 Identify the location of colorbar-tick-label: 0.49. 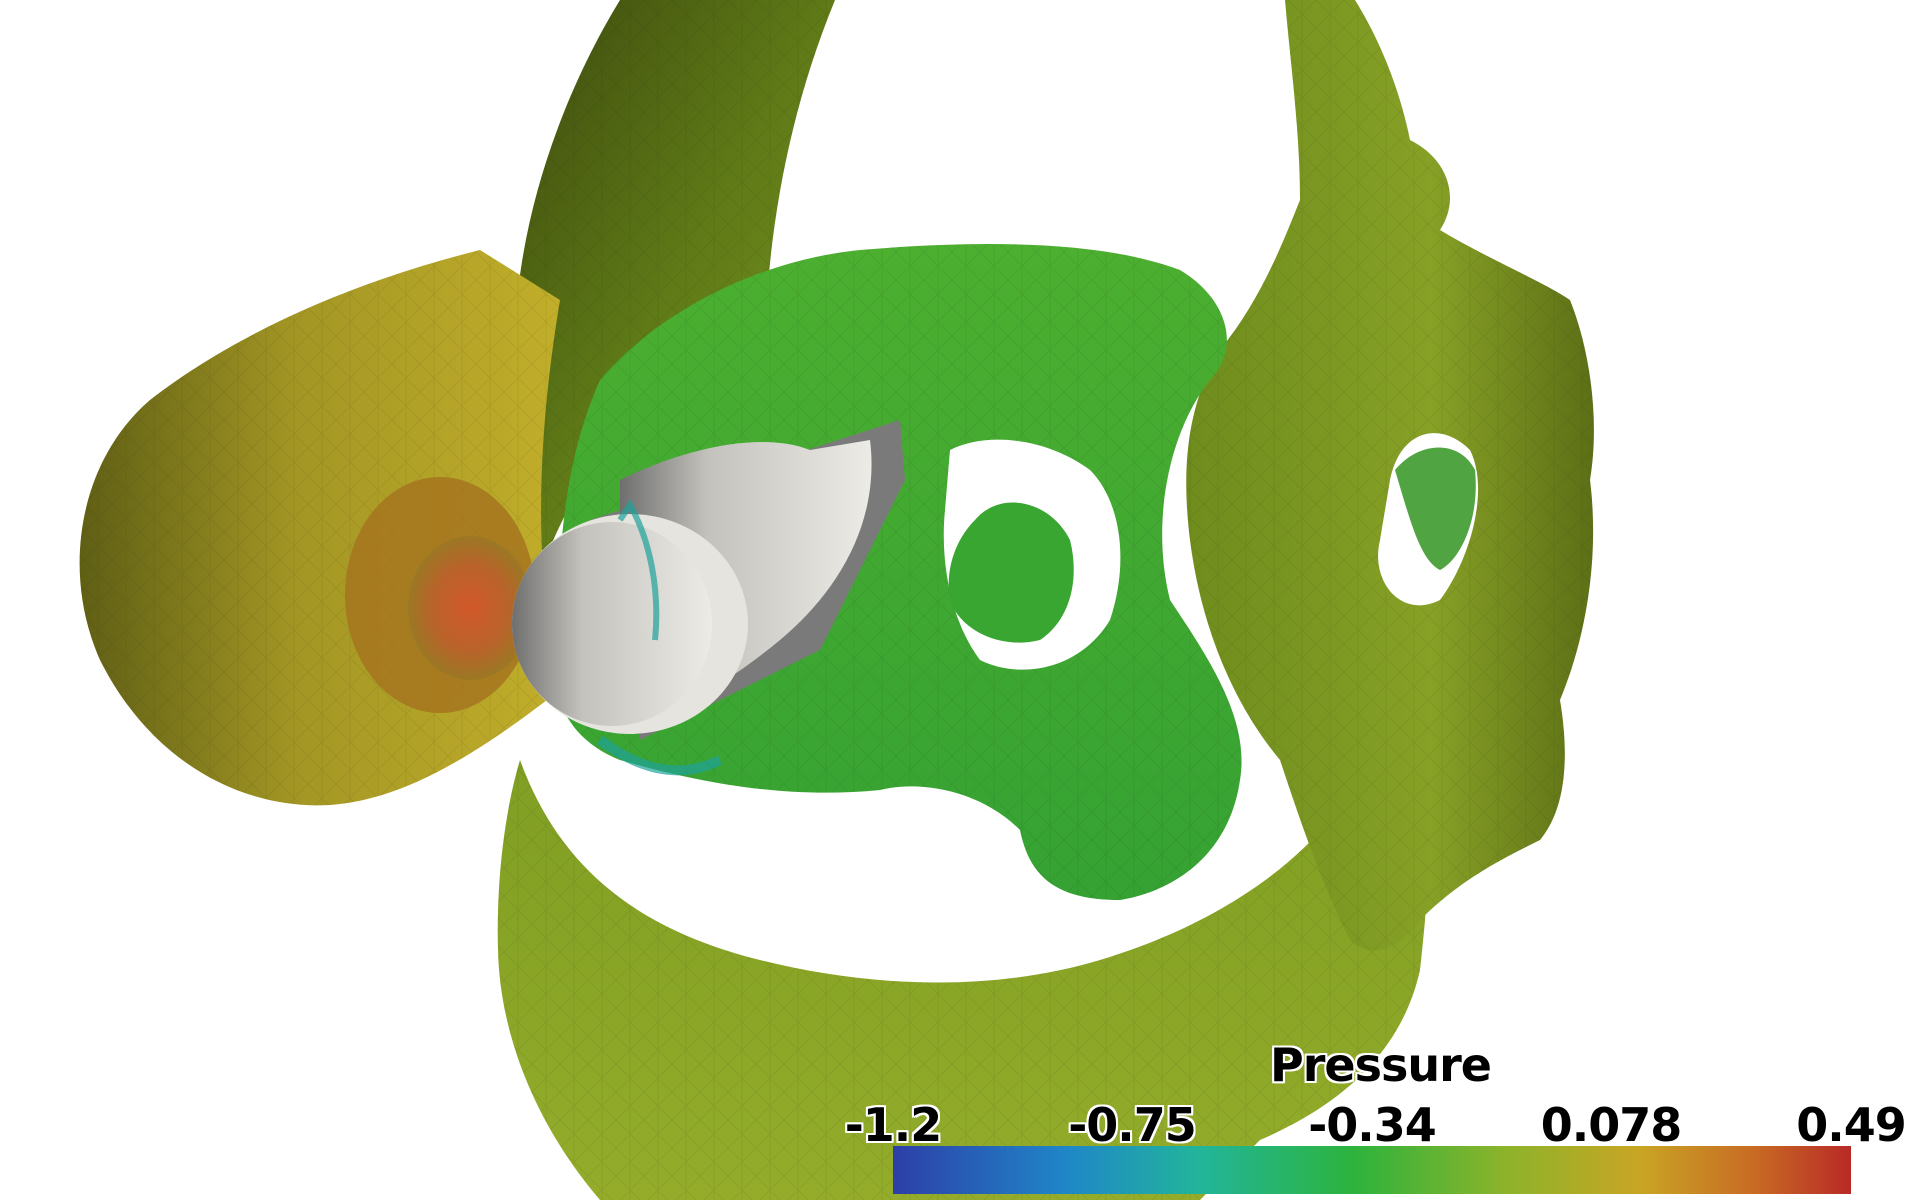
(1851, 1125).